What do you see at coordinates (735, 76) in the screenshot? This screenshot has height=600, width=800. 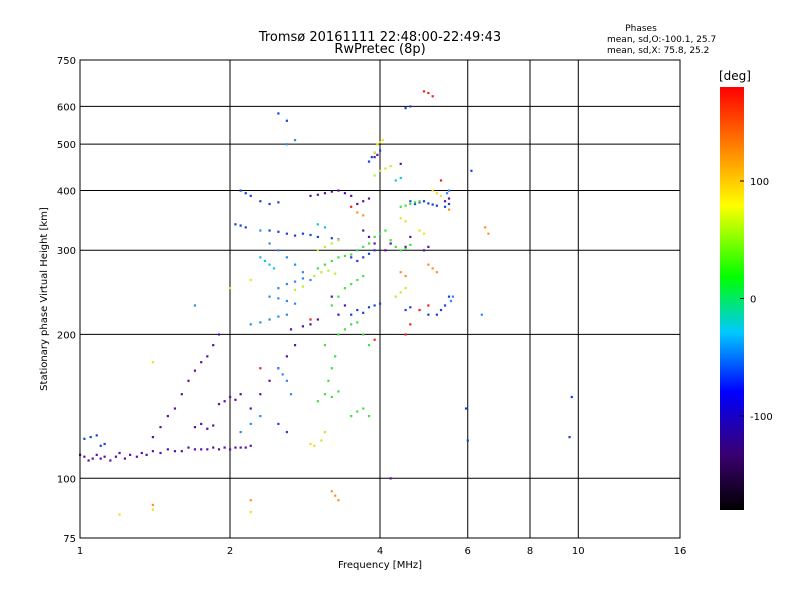 I see `colorbar-label: [deg]` at bounding box center [735, 76].